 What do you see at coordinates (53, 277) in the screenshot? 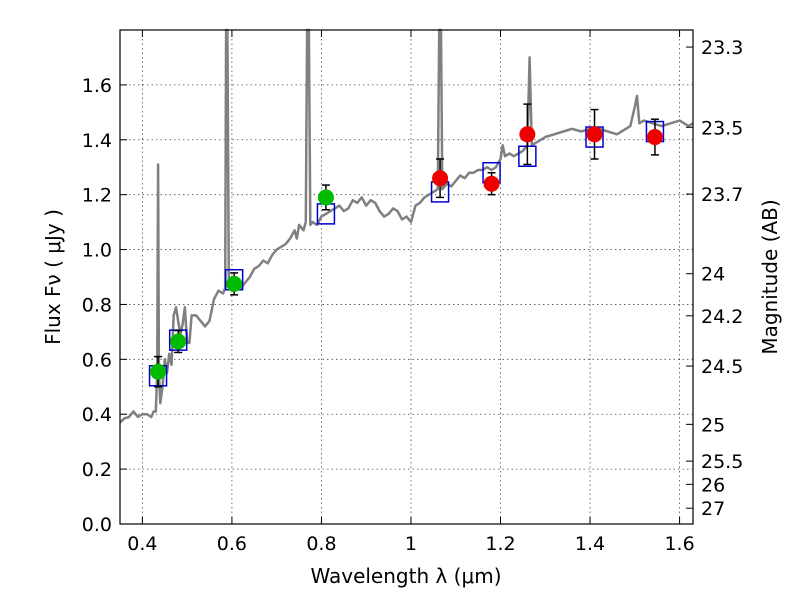
I see `y-axis-label: Flux Fν ( μJy )` at bounding box center [53, 277].